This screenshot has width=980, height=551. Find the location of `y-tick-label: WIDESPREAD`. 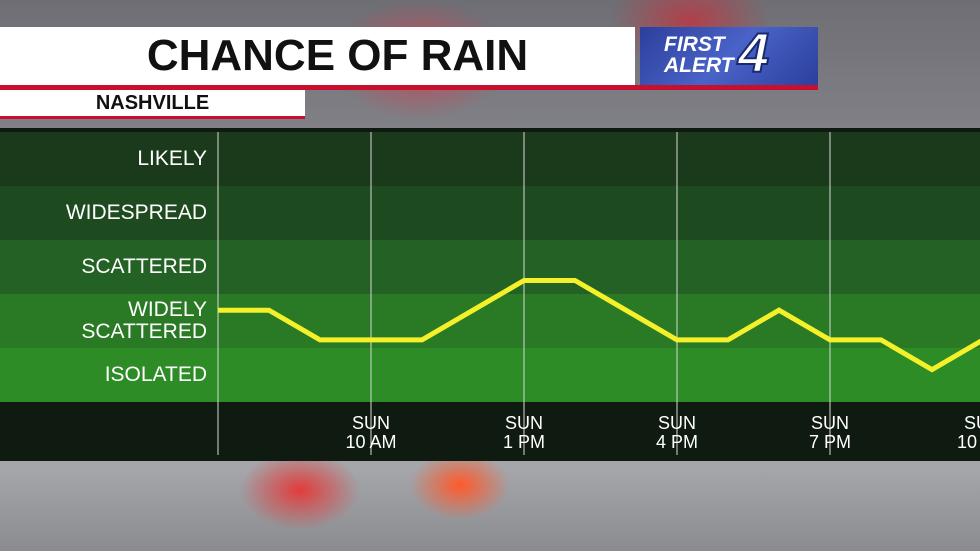

y-tick-label: WIDESPREAD is located at coordinates (136, 212).